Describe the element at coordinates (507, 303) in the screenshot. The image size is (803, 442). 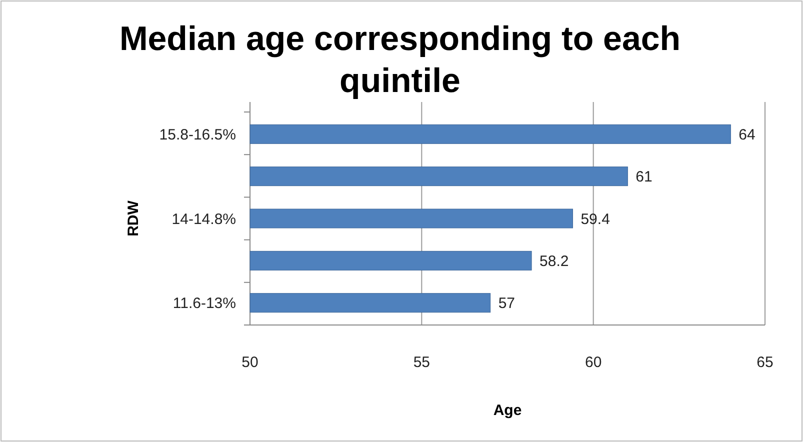
I see `data-label: 57` at that location.